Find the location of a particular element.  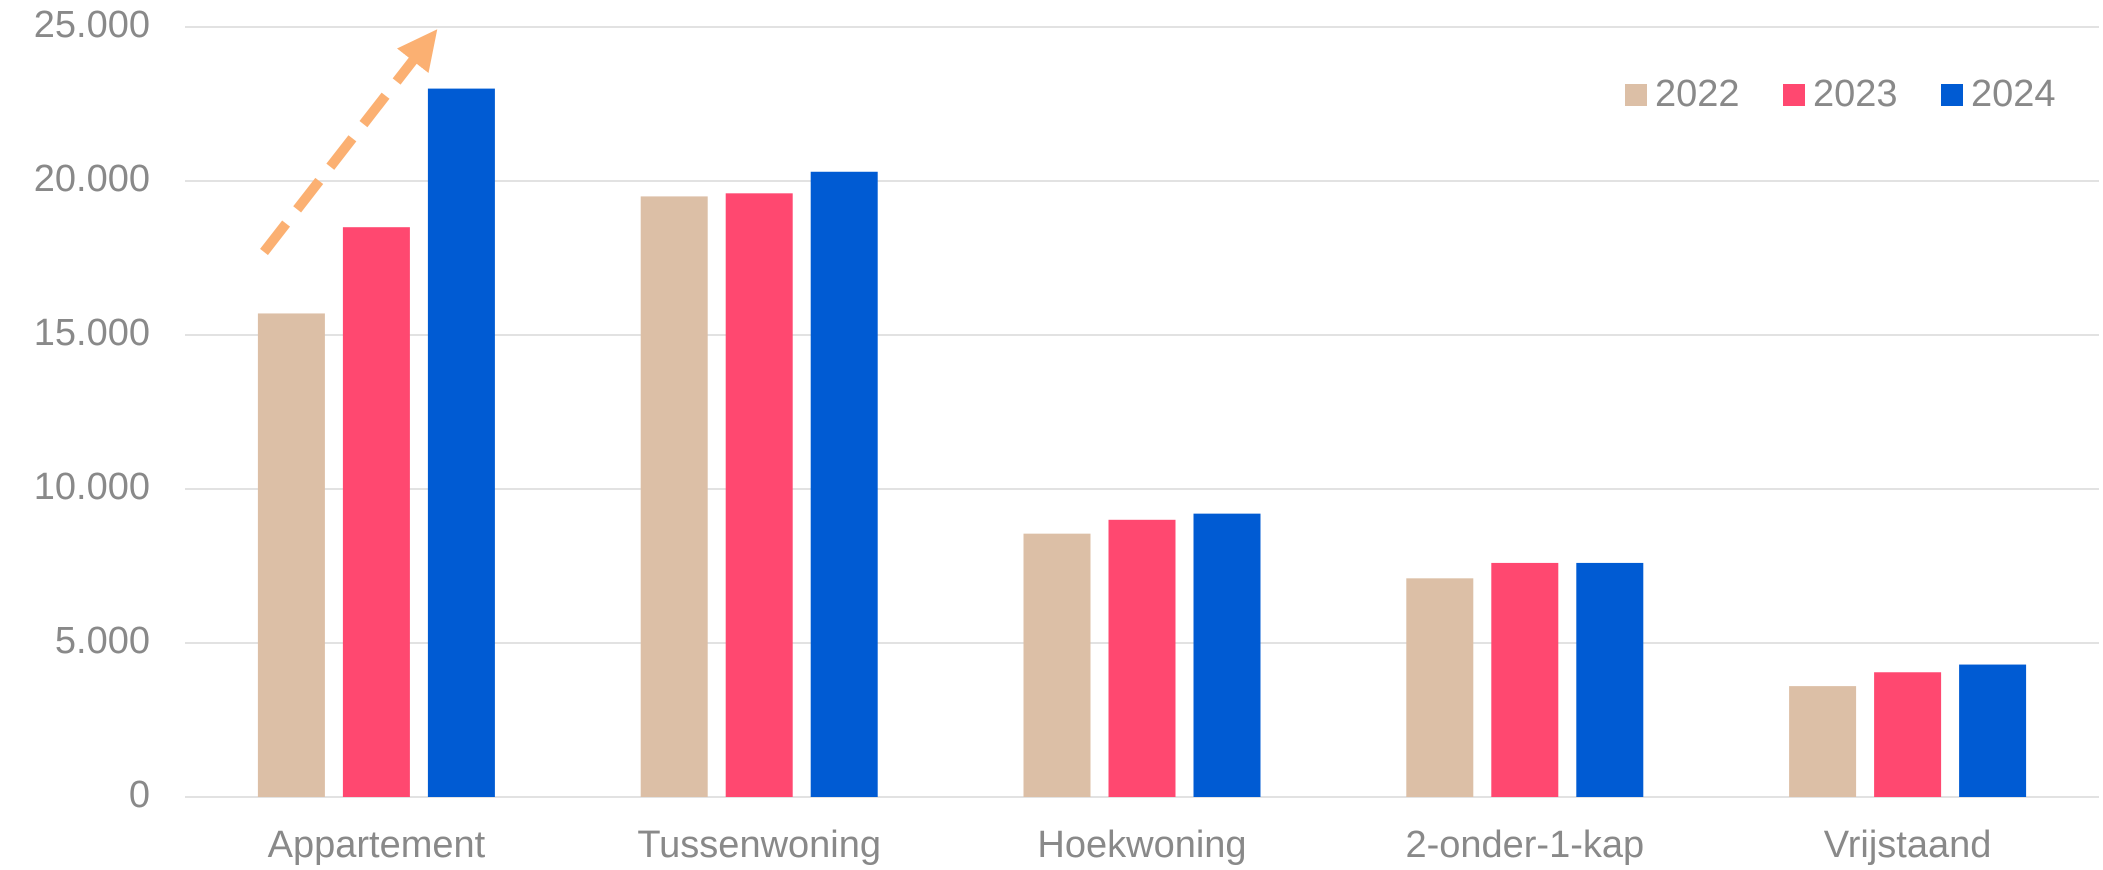

y-tick-label: 25.000 is located at coordinates (92, 25).